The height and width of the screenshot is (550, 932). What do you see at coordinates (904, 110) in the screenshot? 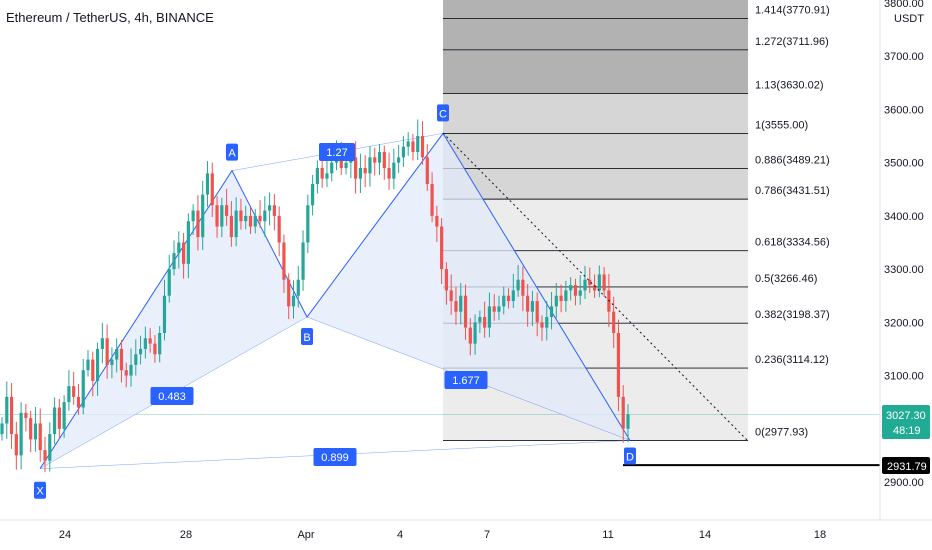
I see `price-tick-label: 3600.00` at bounding box center [904, 110].